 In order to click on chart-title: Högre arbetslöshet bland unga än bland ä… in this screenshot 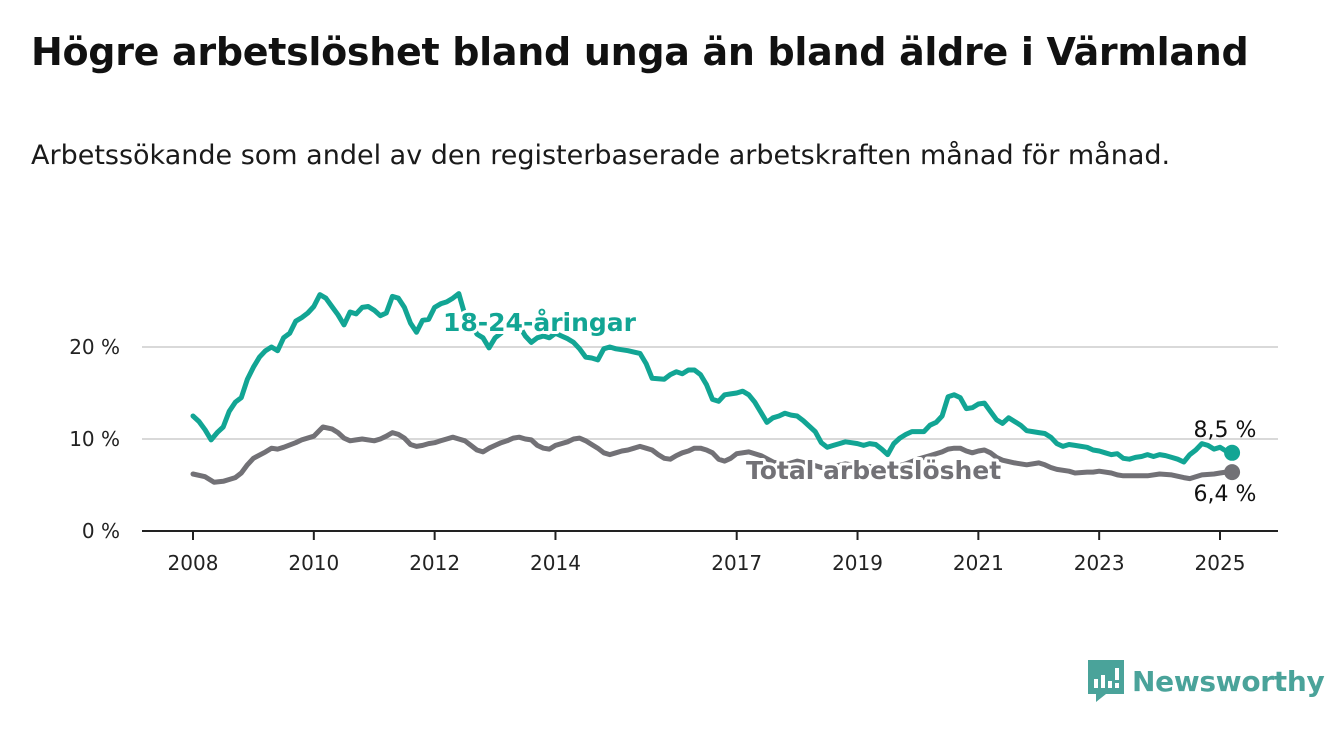, I will do `click(640, 52)`.